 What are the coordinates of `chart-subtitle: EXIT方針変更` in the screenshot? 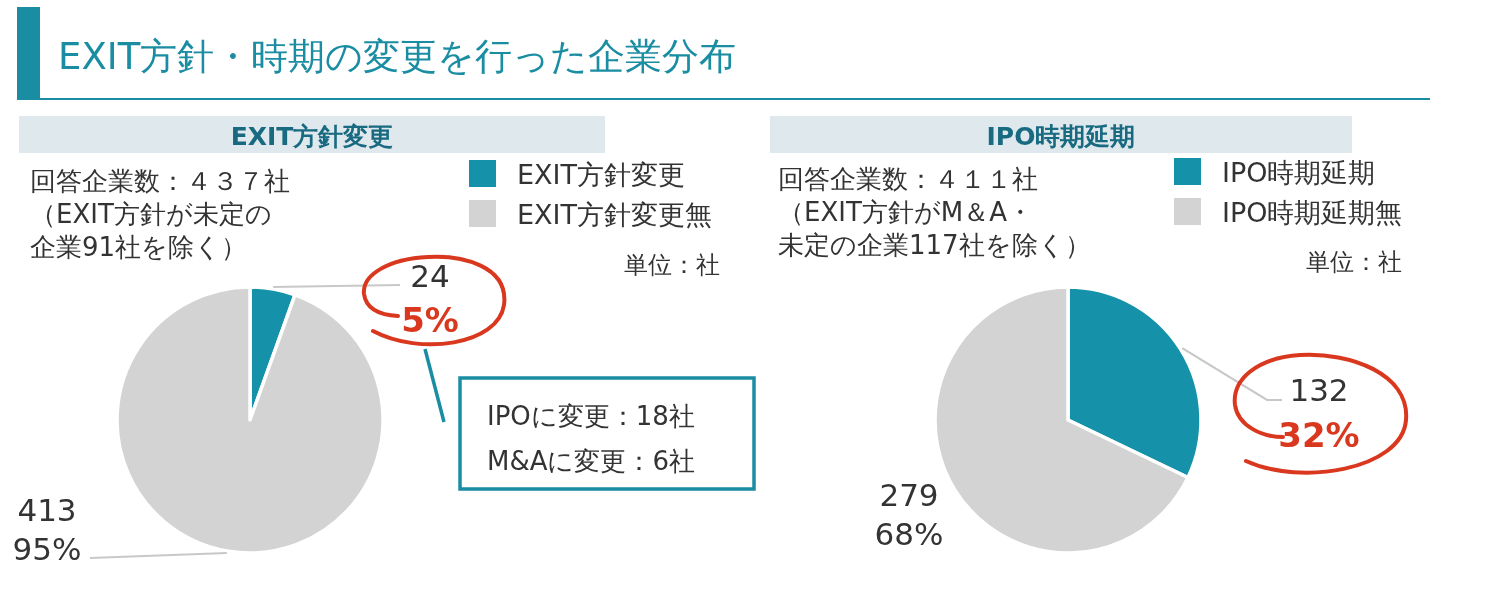 It's located at (312, 136).